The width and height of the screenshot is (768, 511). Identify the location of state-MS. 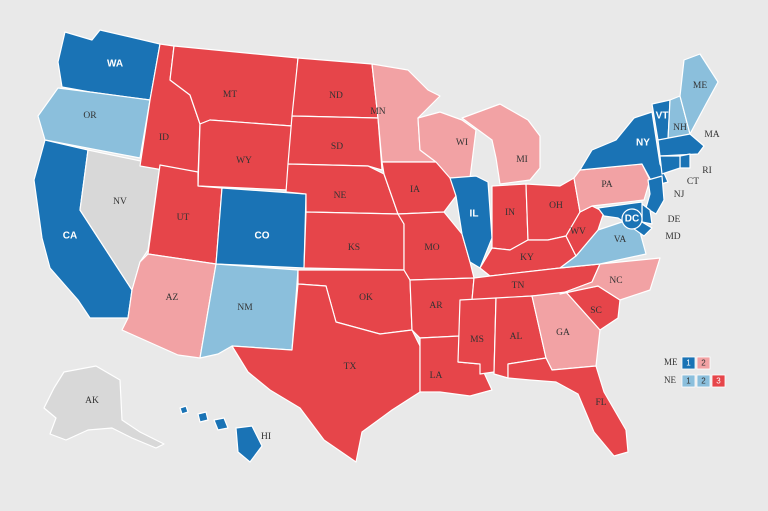
(477, 336).